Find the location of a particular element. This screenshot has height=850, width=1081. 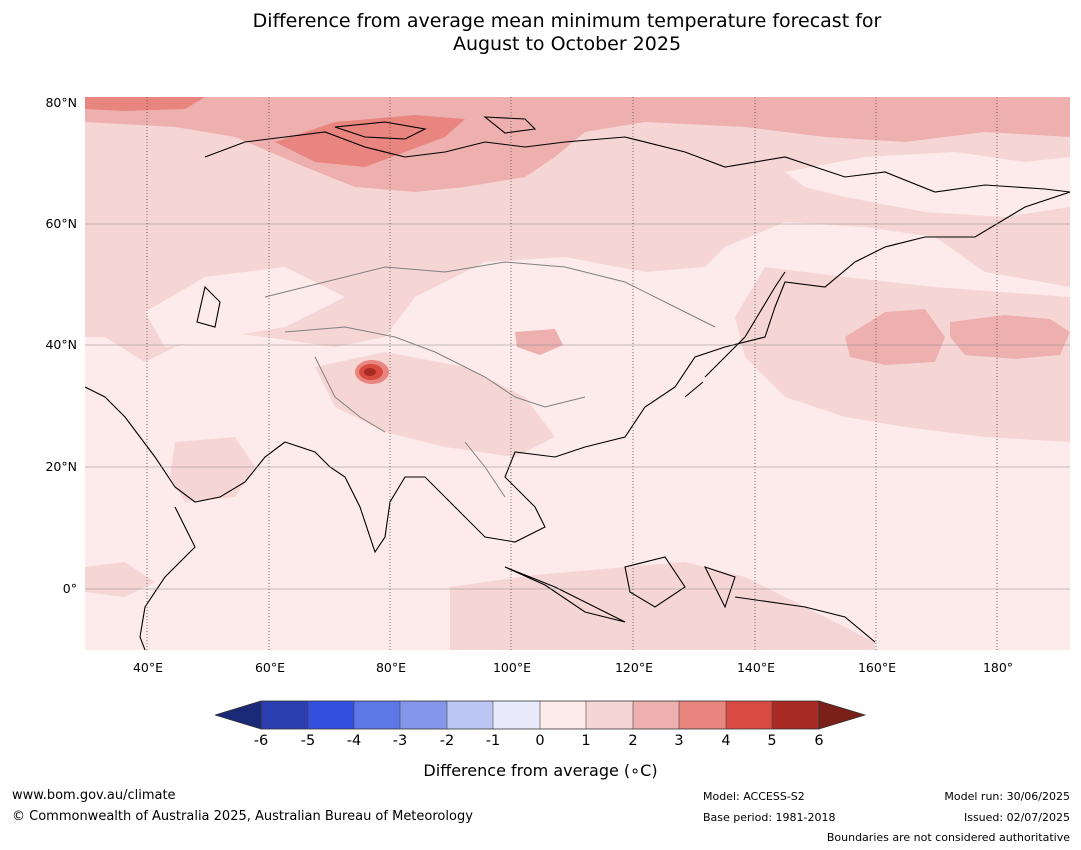

colorbar-bin-m6-m5 is located at coordinates (284, 715).